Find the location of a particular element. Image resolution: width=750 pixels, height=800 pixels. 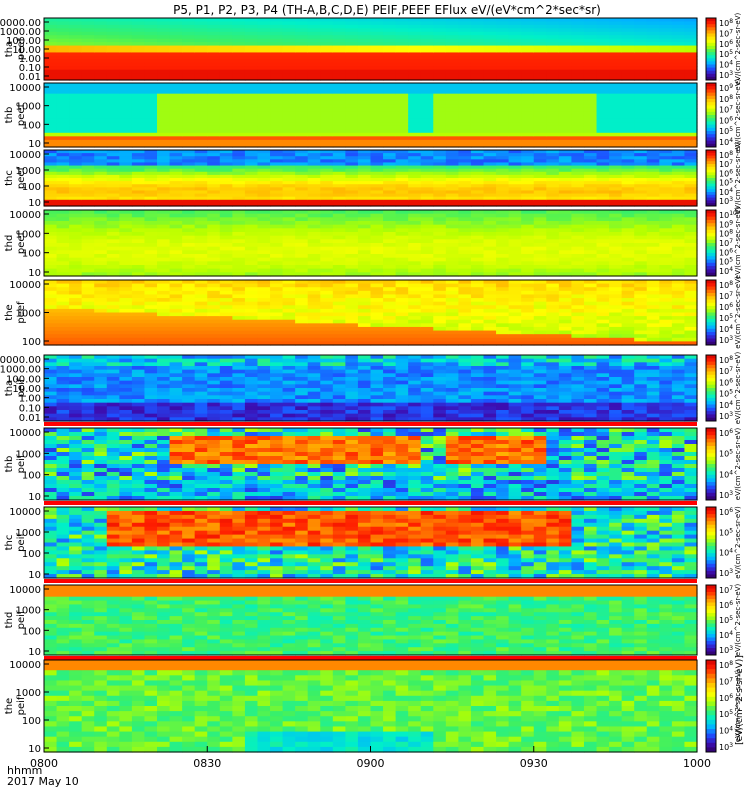

colorbar-swatch is located at coordinates (711, 160).